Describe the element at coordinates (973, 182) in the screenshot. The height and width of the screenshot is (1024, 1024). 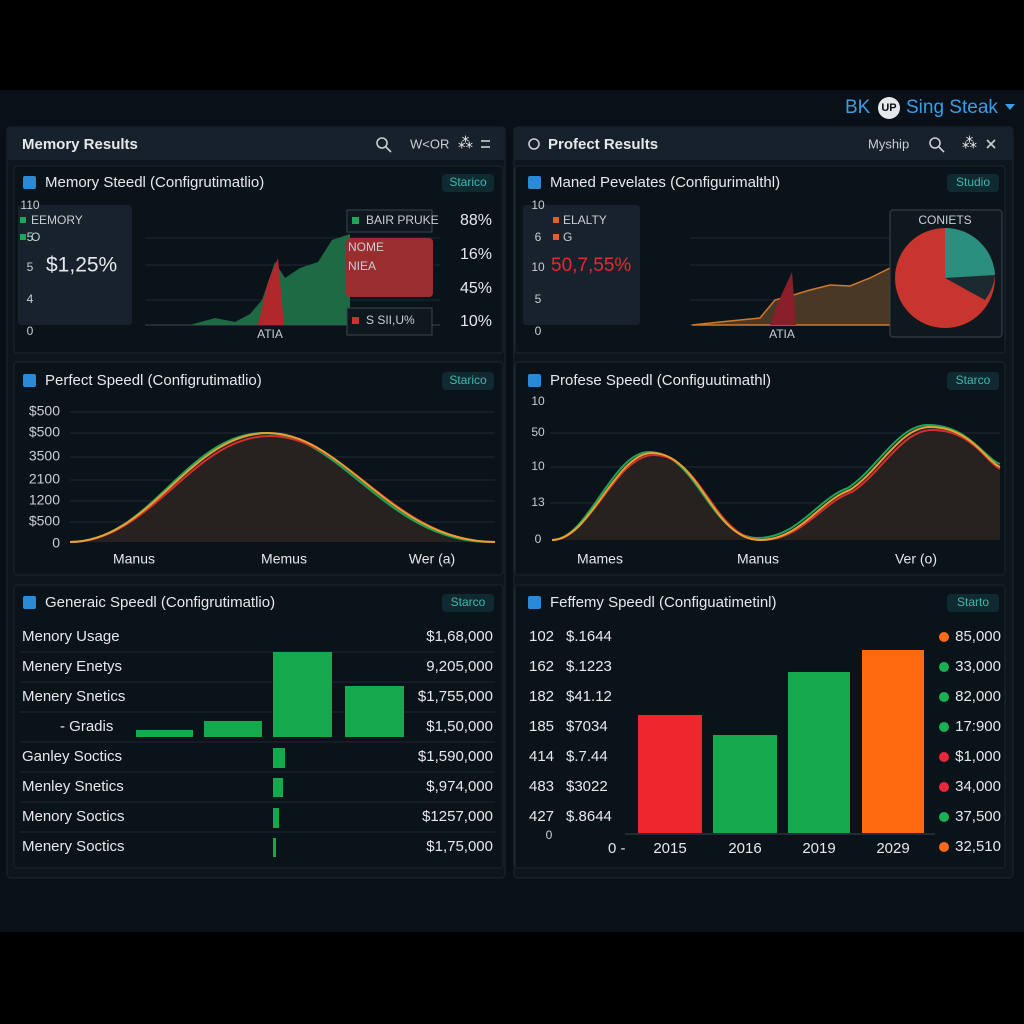
I see `card-badge: Studio` at that location.